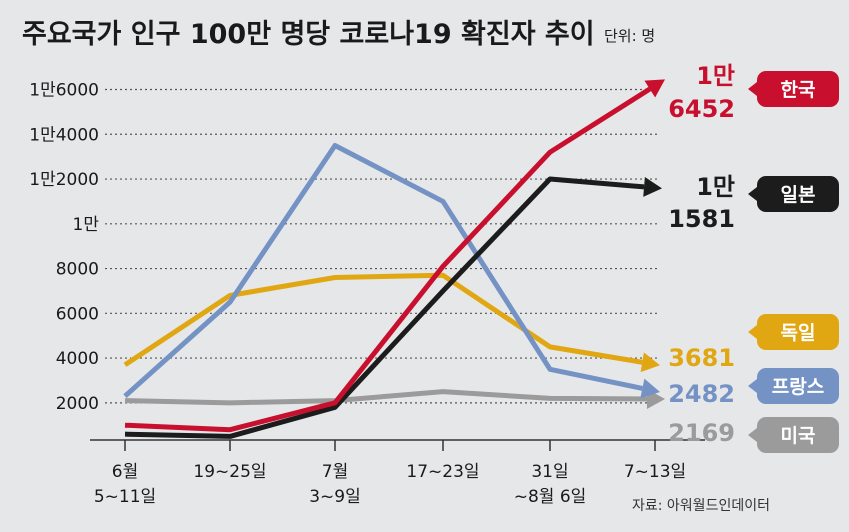 The height and width of the screenshot is (532, 849). I want to click on x-tick-label: 31일, so click(549, 472).